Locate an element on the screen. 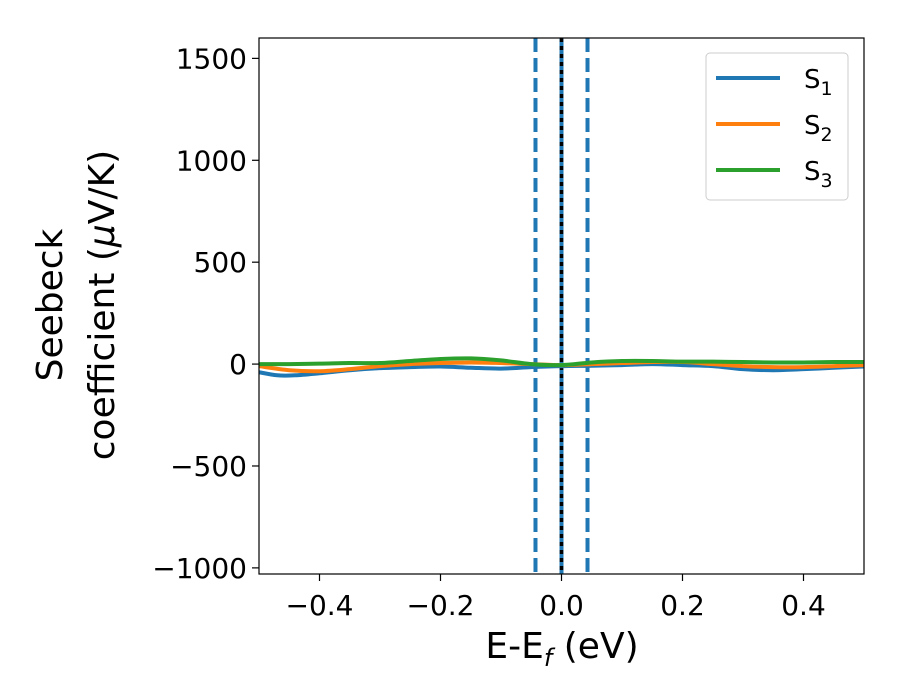  y-axis-title-line2: coefficient (μV/K) is located at coordinates (102, 305).